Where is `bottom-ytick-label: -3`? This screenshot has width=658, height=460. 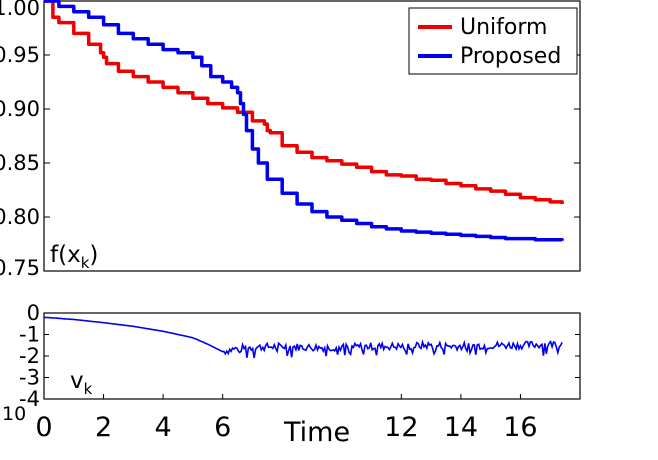
bottom-ytick-label: -3 is located at coordinates (29, 378).